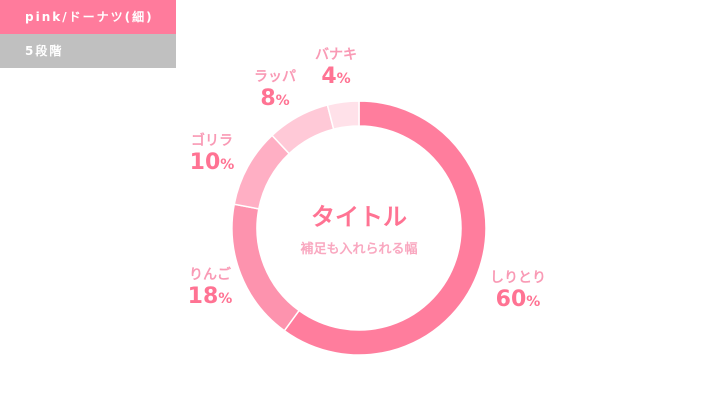  What do you see at coordinates (88, 17) in the screenshot?
I see `template-name-banner: pink/ドーナツ(細)` at bounding box center [88, 17].